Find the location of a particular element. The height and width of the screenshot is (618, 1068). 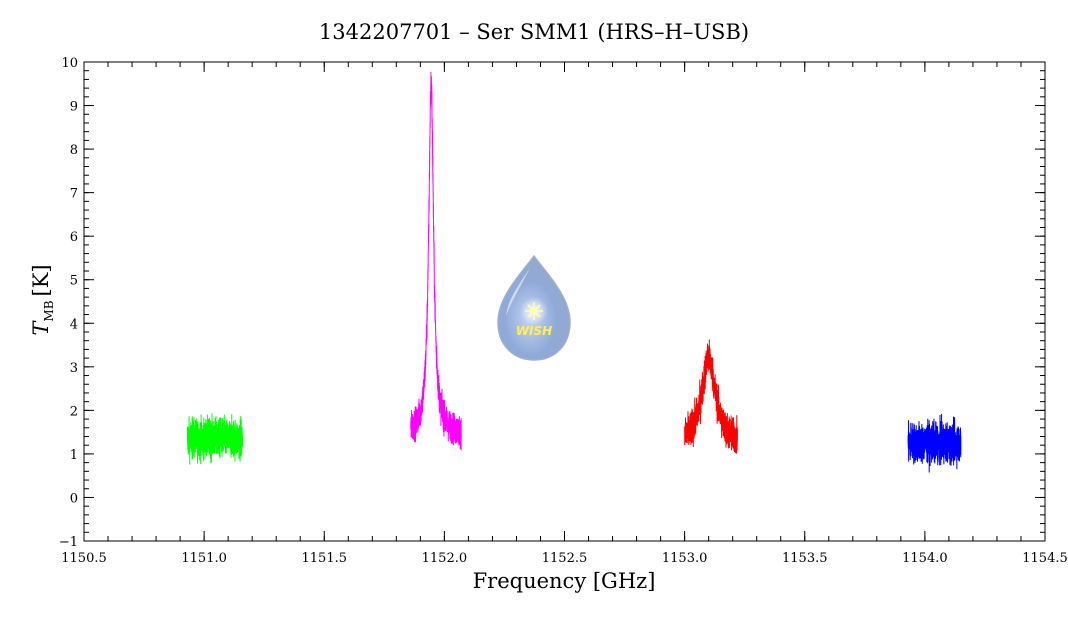

y-tick-label: 6 is located at coordinates (74, 237).